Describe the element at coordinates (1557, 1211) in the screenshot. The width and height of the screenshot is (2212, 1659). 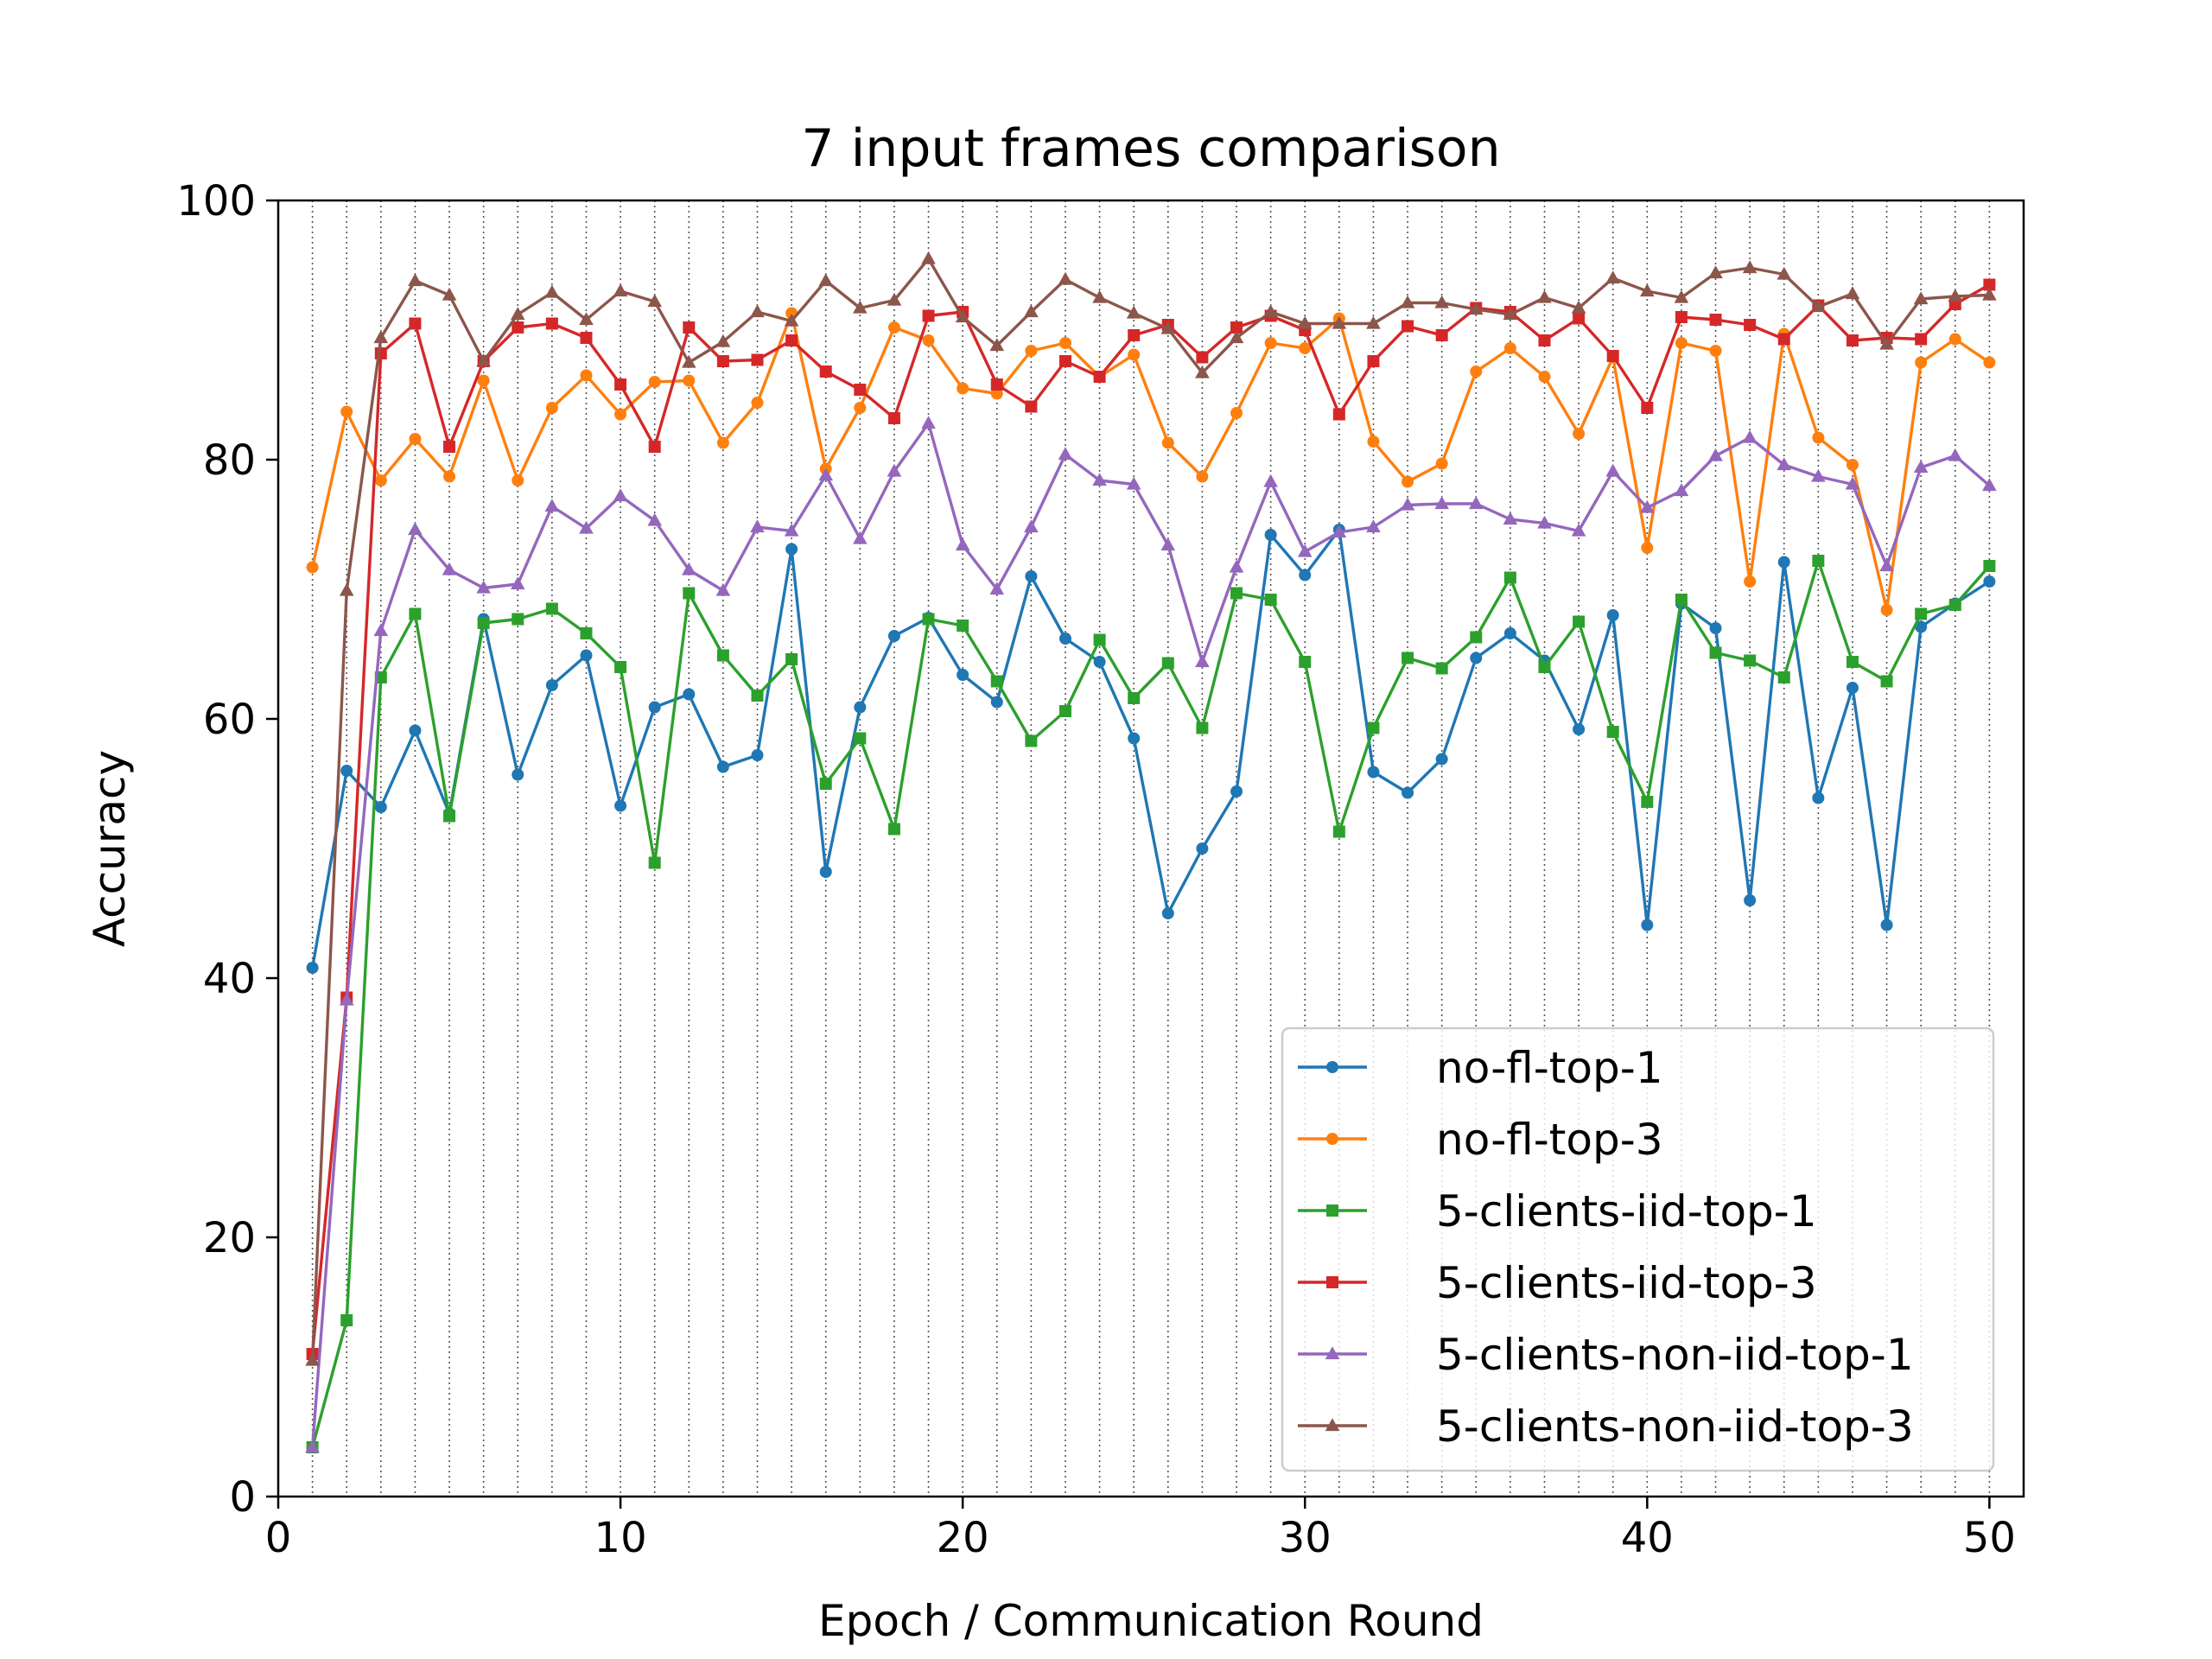
I see `legend-item: 5-clients-iid-top-1` at that location.